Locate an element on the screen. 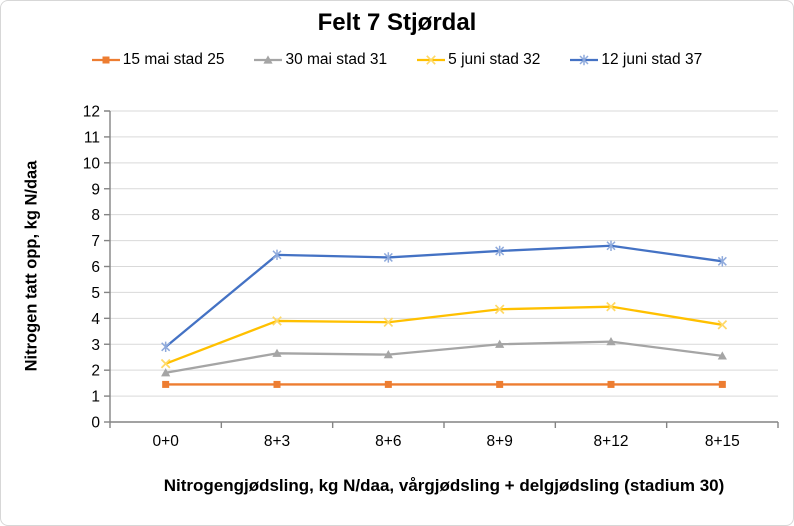  series-x is located at coordinates (444, 335).